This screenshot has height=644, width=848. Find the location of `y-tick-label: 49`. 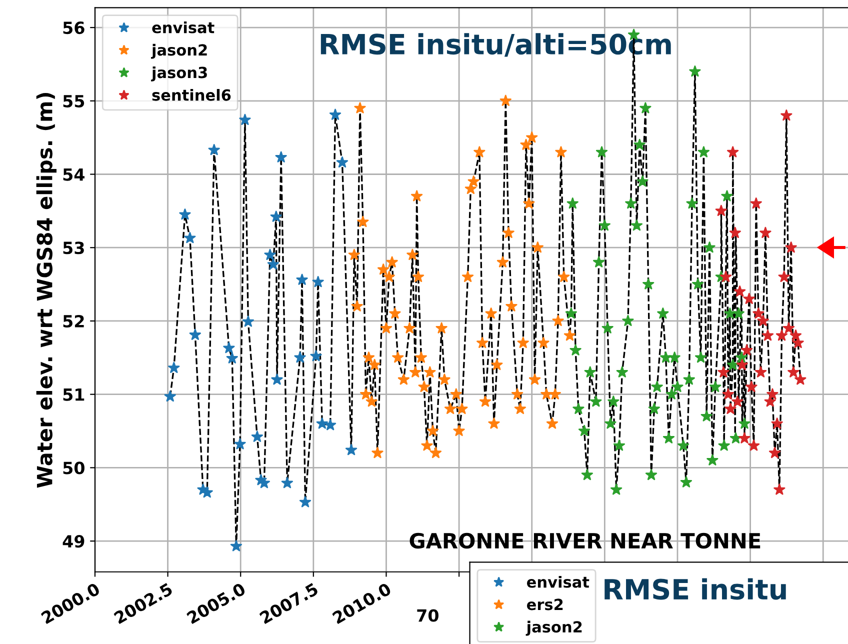

y-tick-label: 49 is located at coordinates (73, 541).